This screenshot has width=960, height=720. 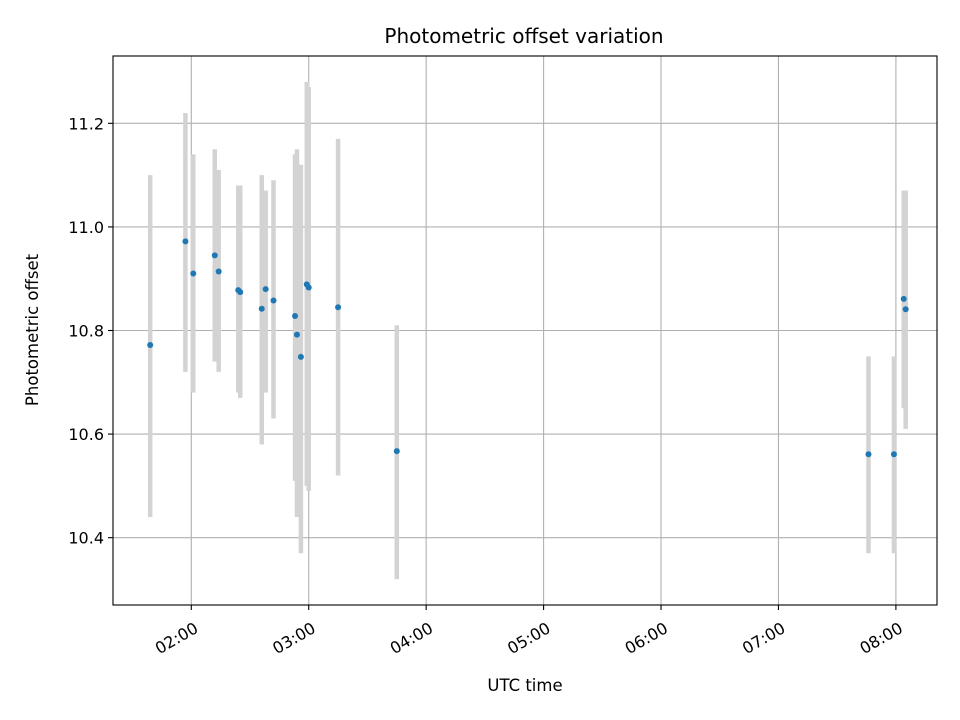 What do you see at coordinates (411, 638) in the screenshot?
I see `x-tick-label: 04:00` at bounding box center [411, 638].